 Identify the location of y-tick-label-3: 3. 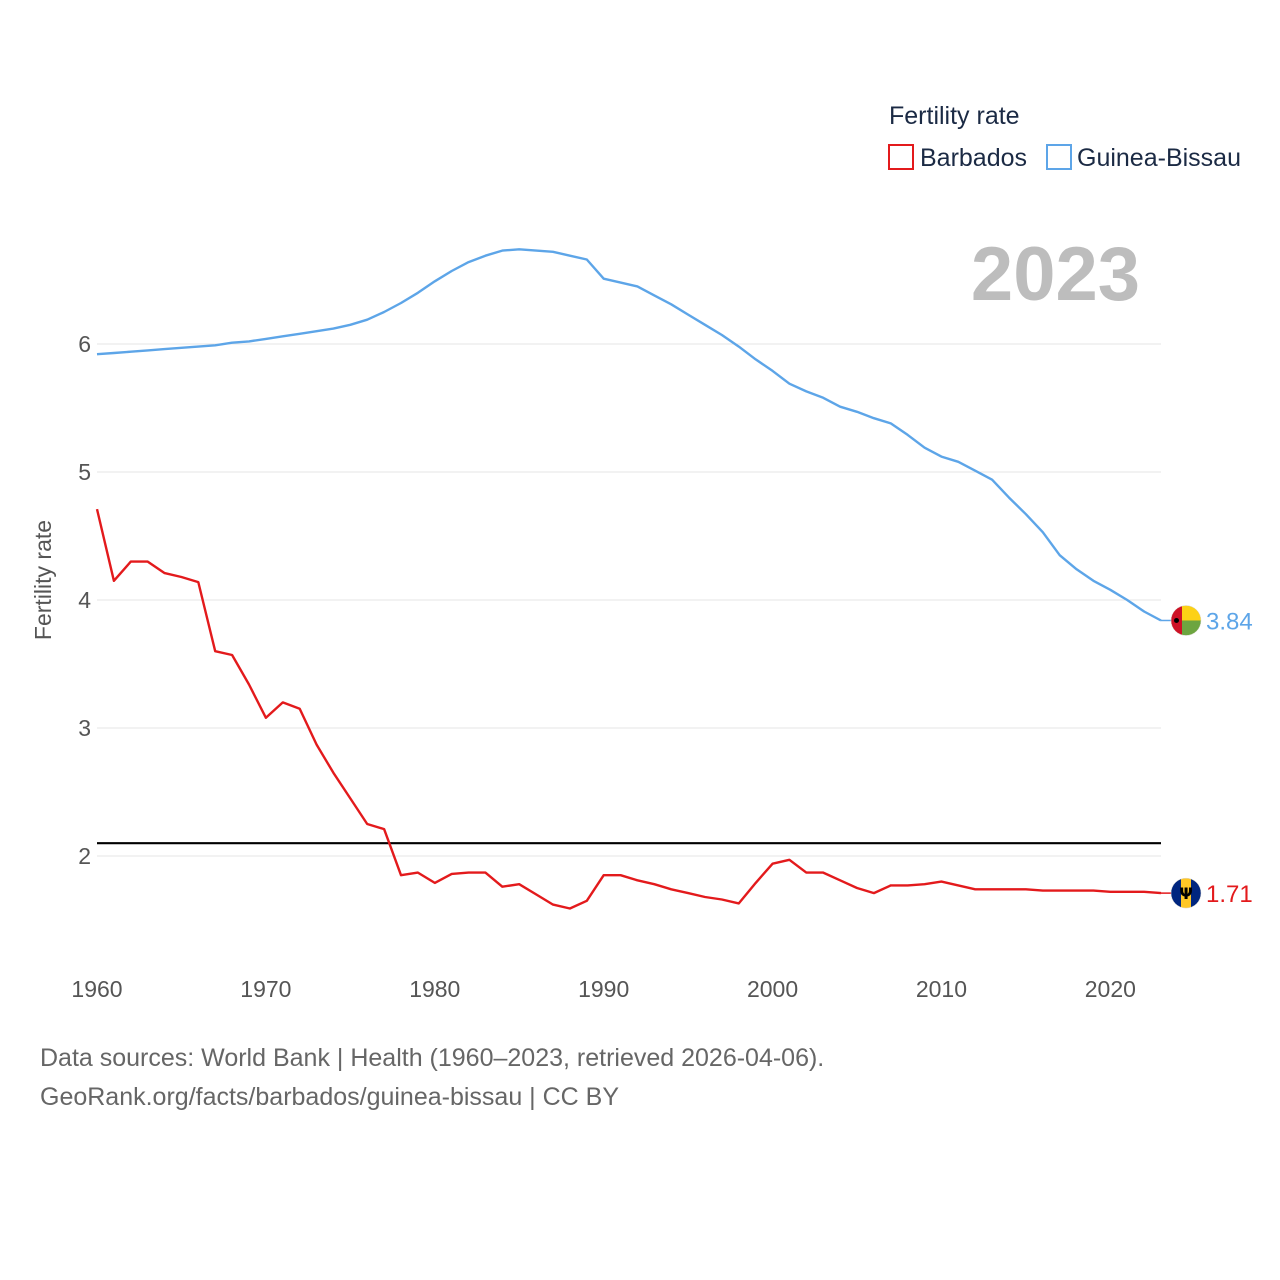
(84, 728).